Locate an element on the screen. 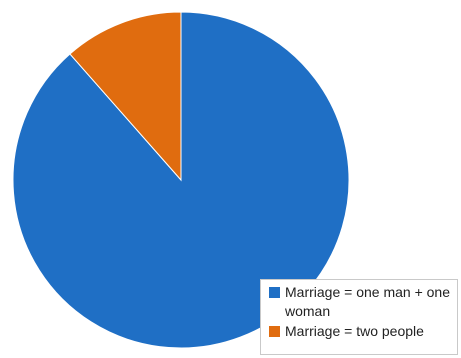 The width and height of the screenshot is (461, 358). legend-label: Marriage = one man + one woman is located at coordinates (367, 301).